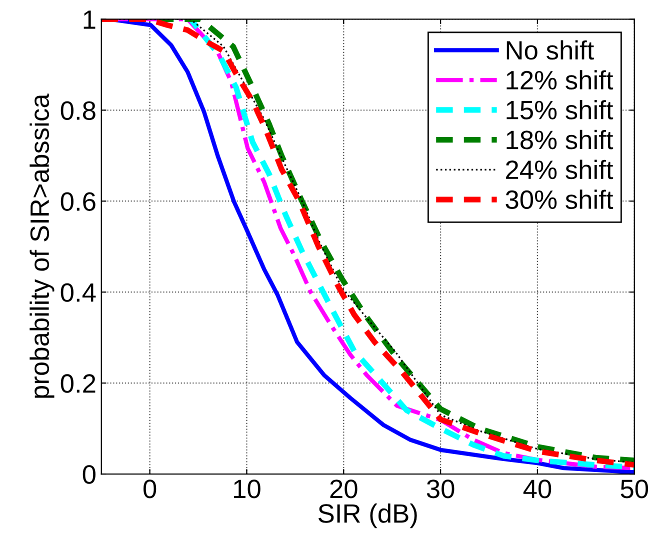 This screenshot has width=654, height=548. Describe the element at coordinates (560, 200) in the screenshot. I see `legend-label: 30% shift` at that location.